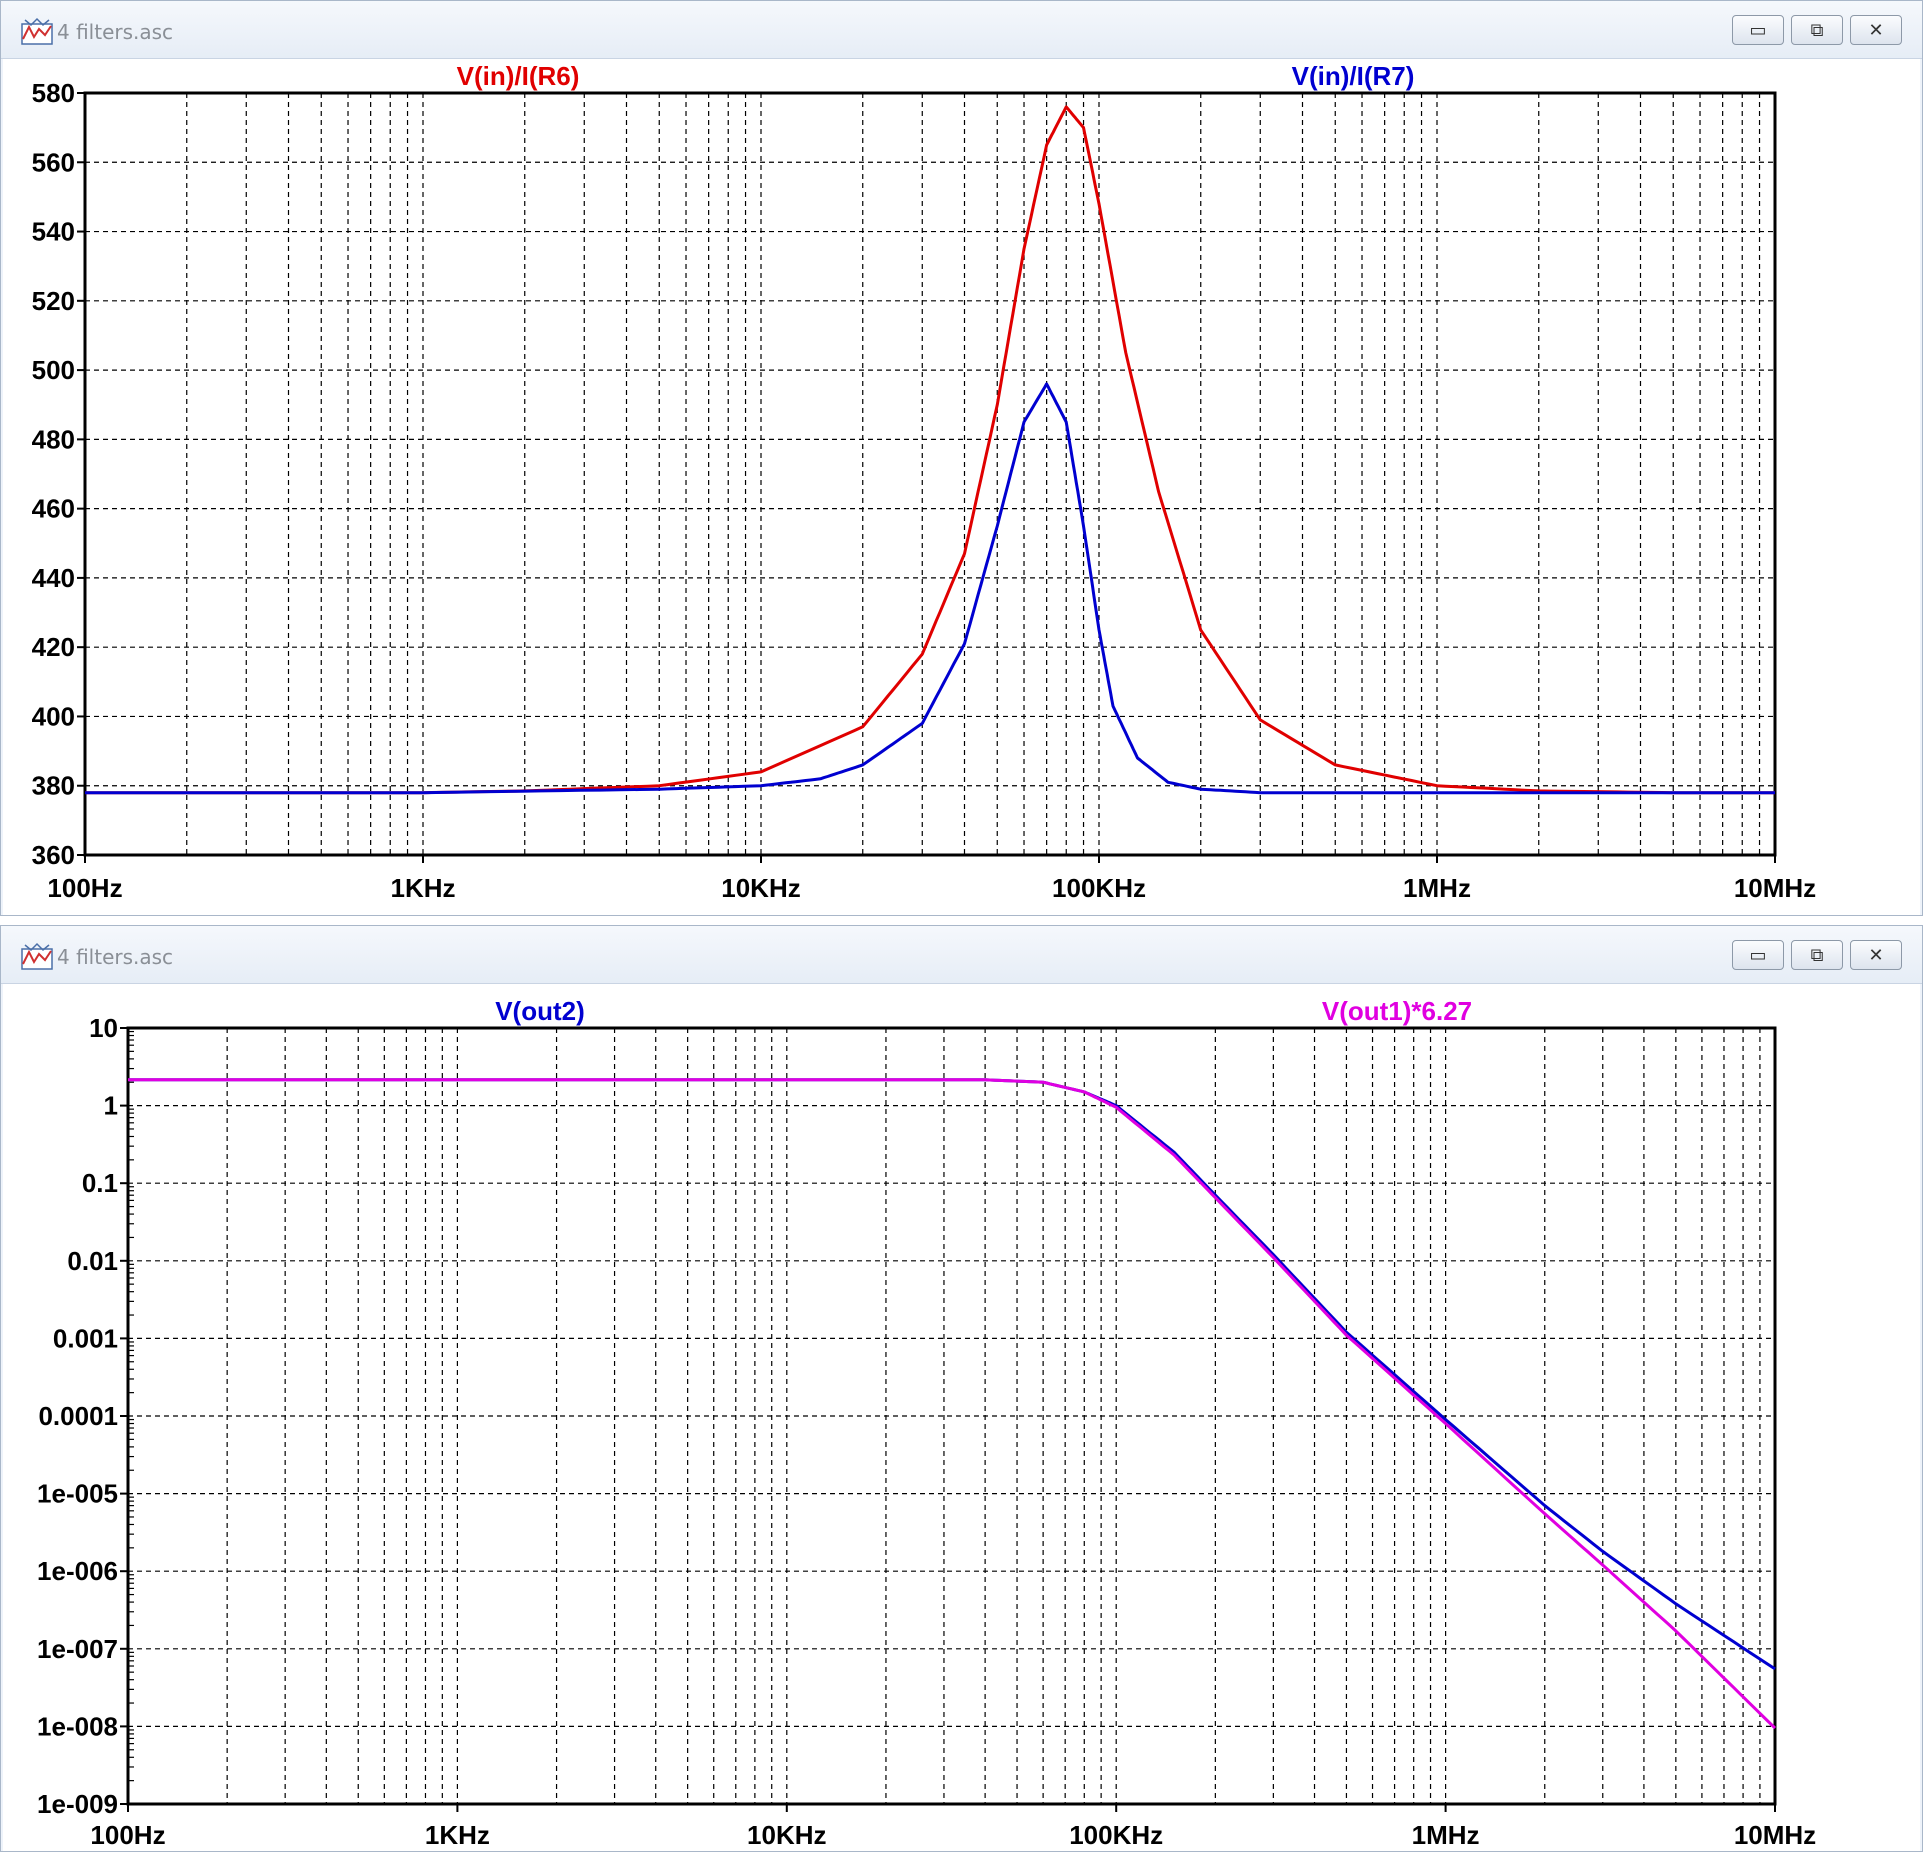  What do you see at coordinates (77, 1804) in the screenshot?
I see `y-tick-label: 1e-009` at bounding box center [77, 1804].